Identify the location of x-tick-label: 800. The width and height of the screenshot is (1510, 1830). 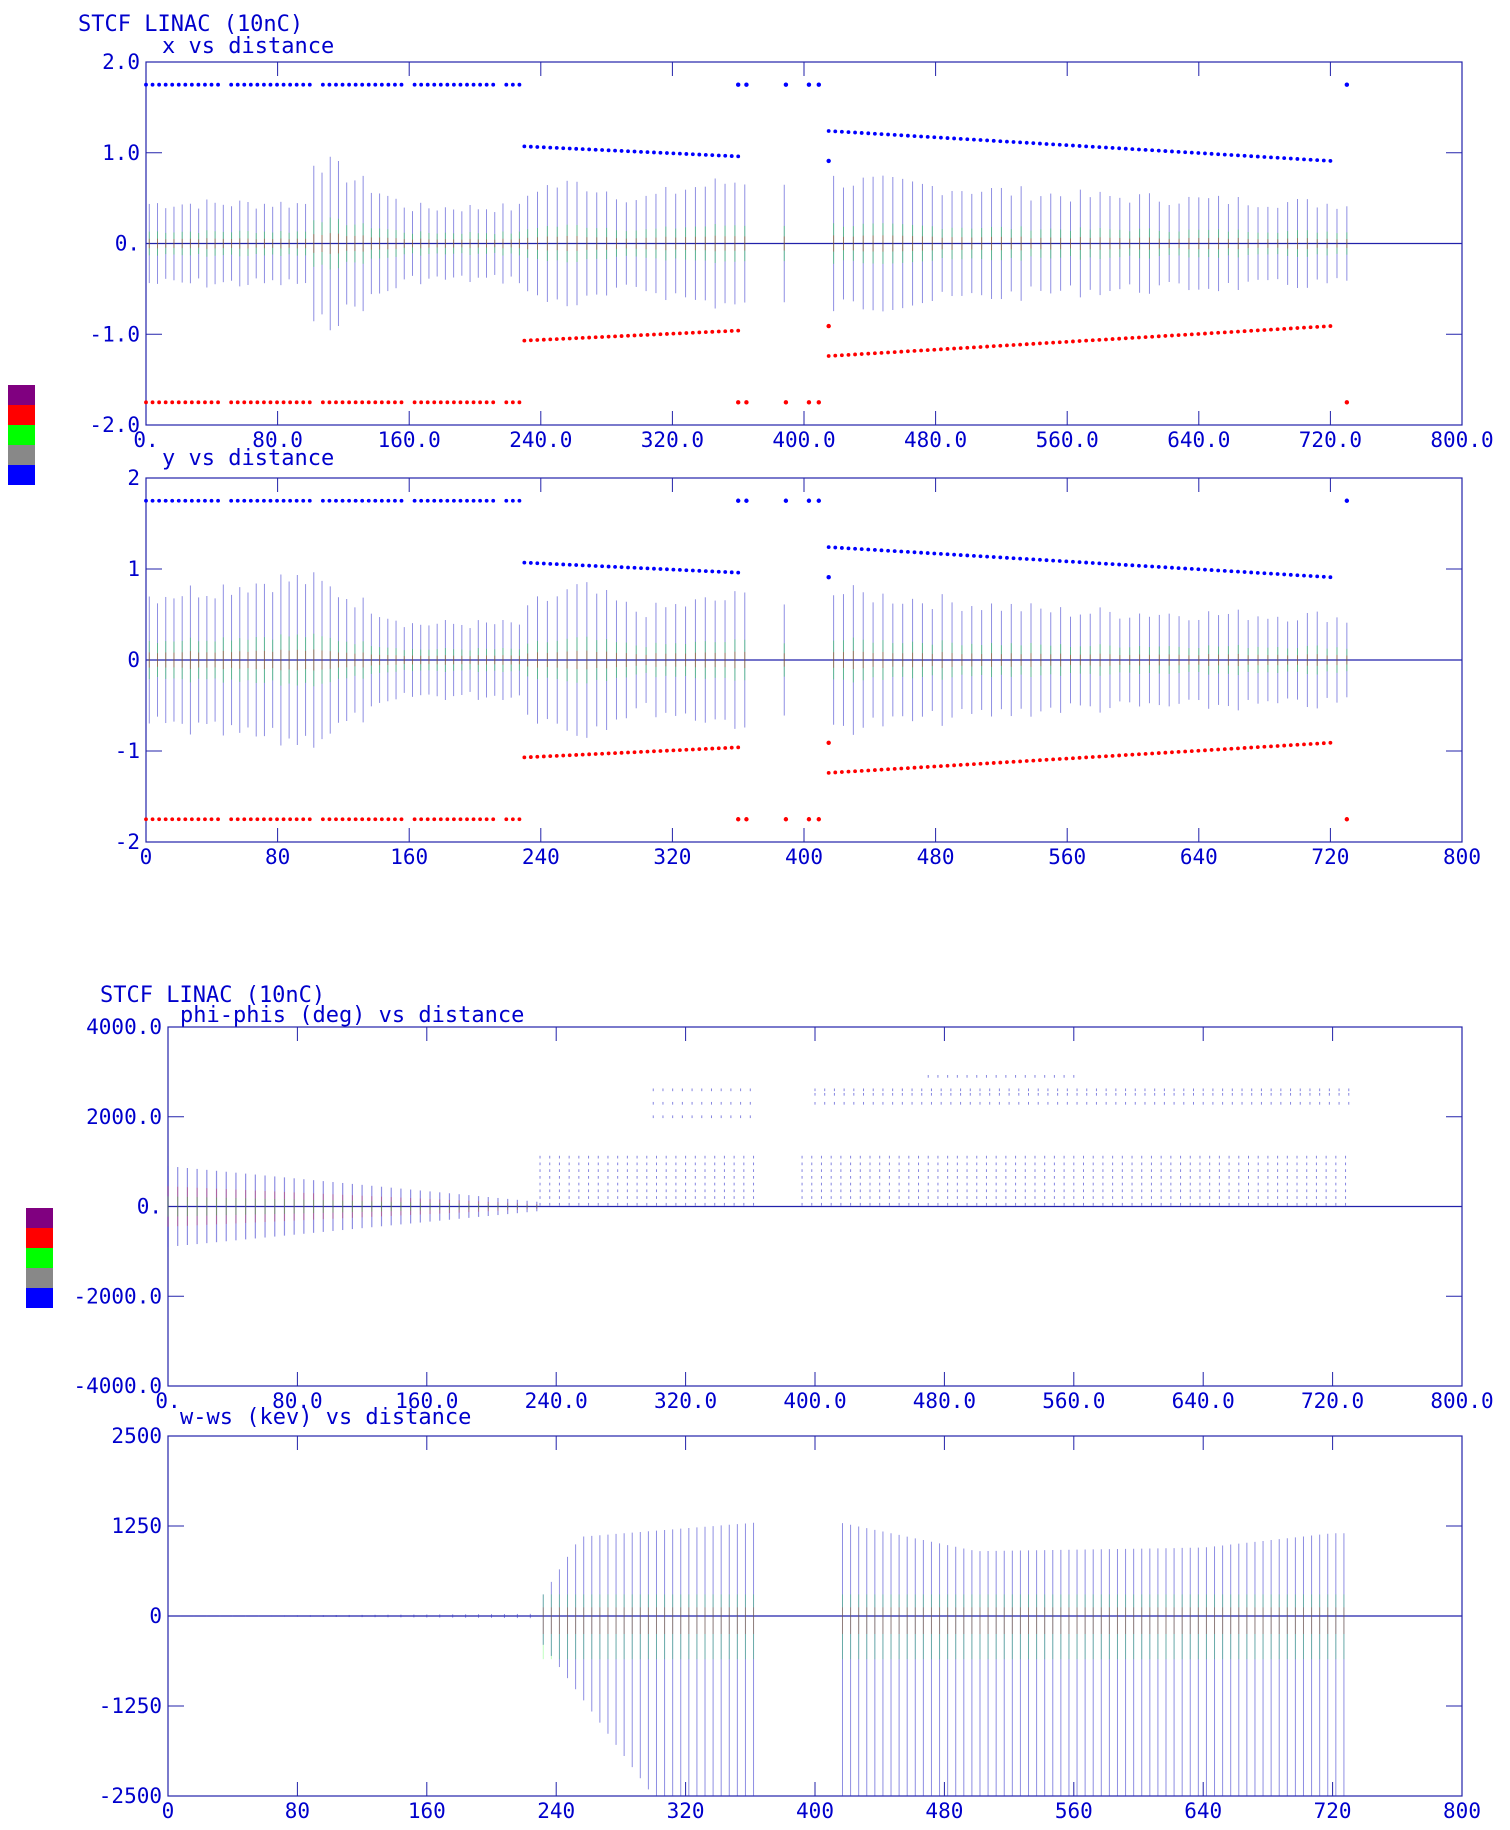
(1462, 1811).